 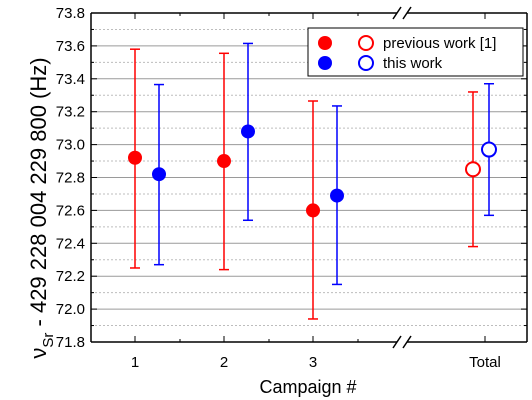 What do you see at coordinates (325, 63) in the screenshot?
I see `legend-this-filled-marker` at bounding box center [325, 63].